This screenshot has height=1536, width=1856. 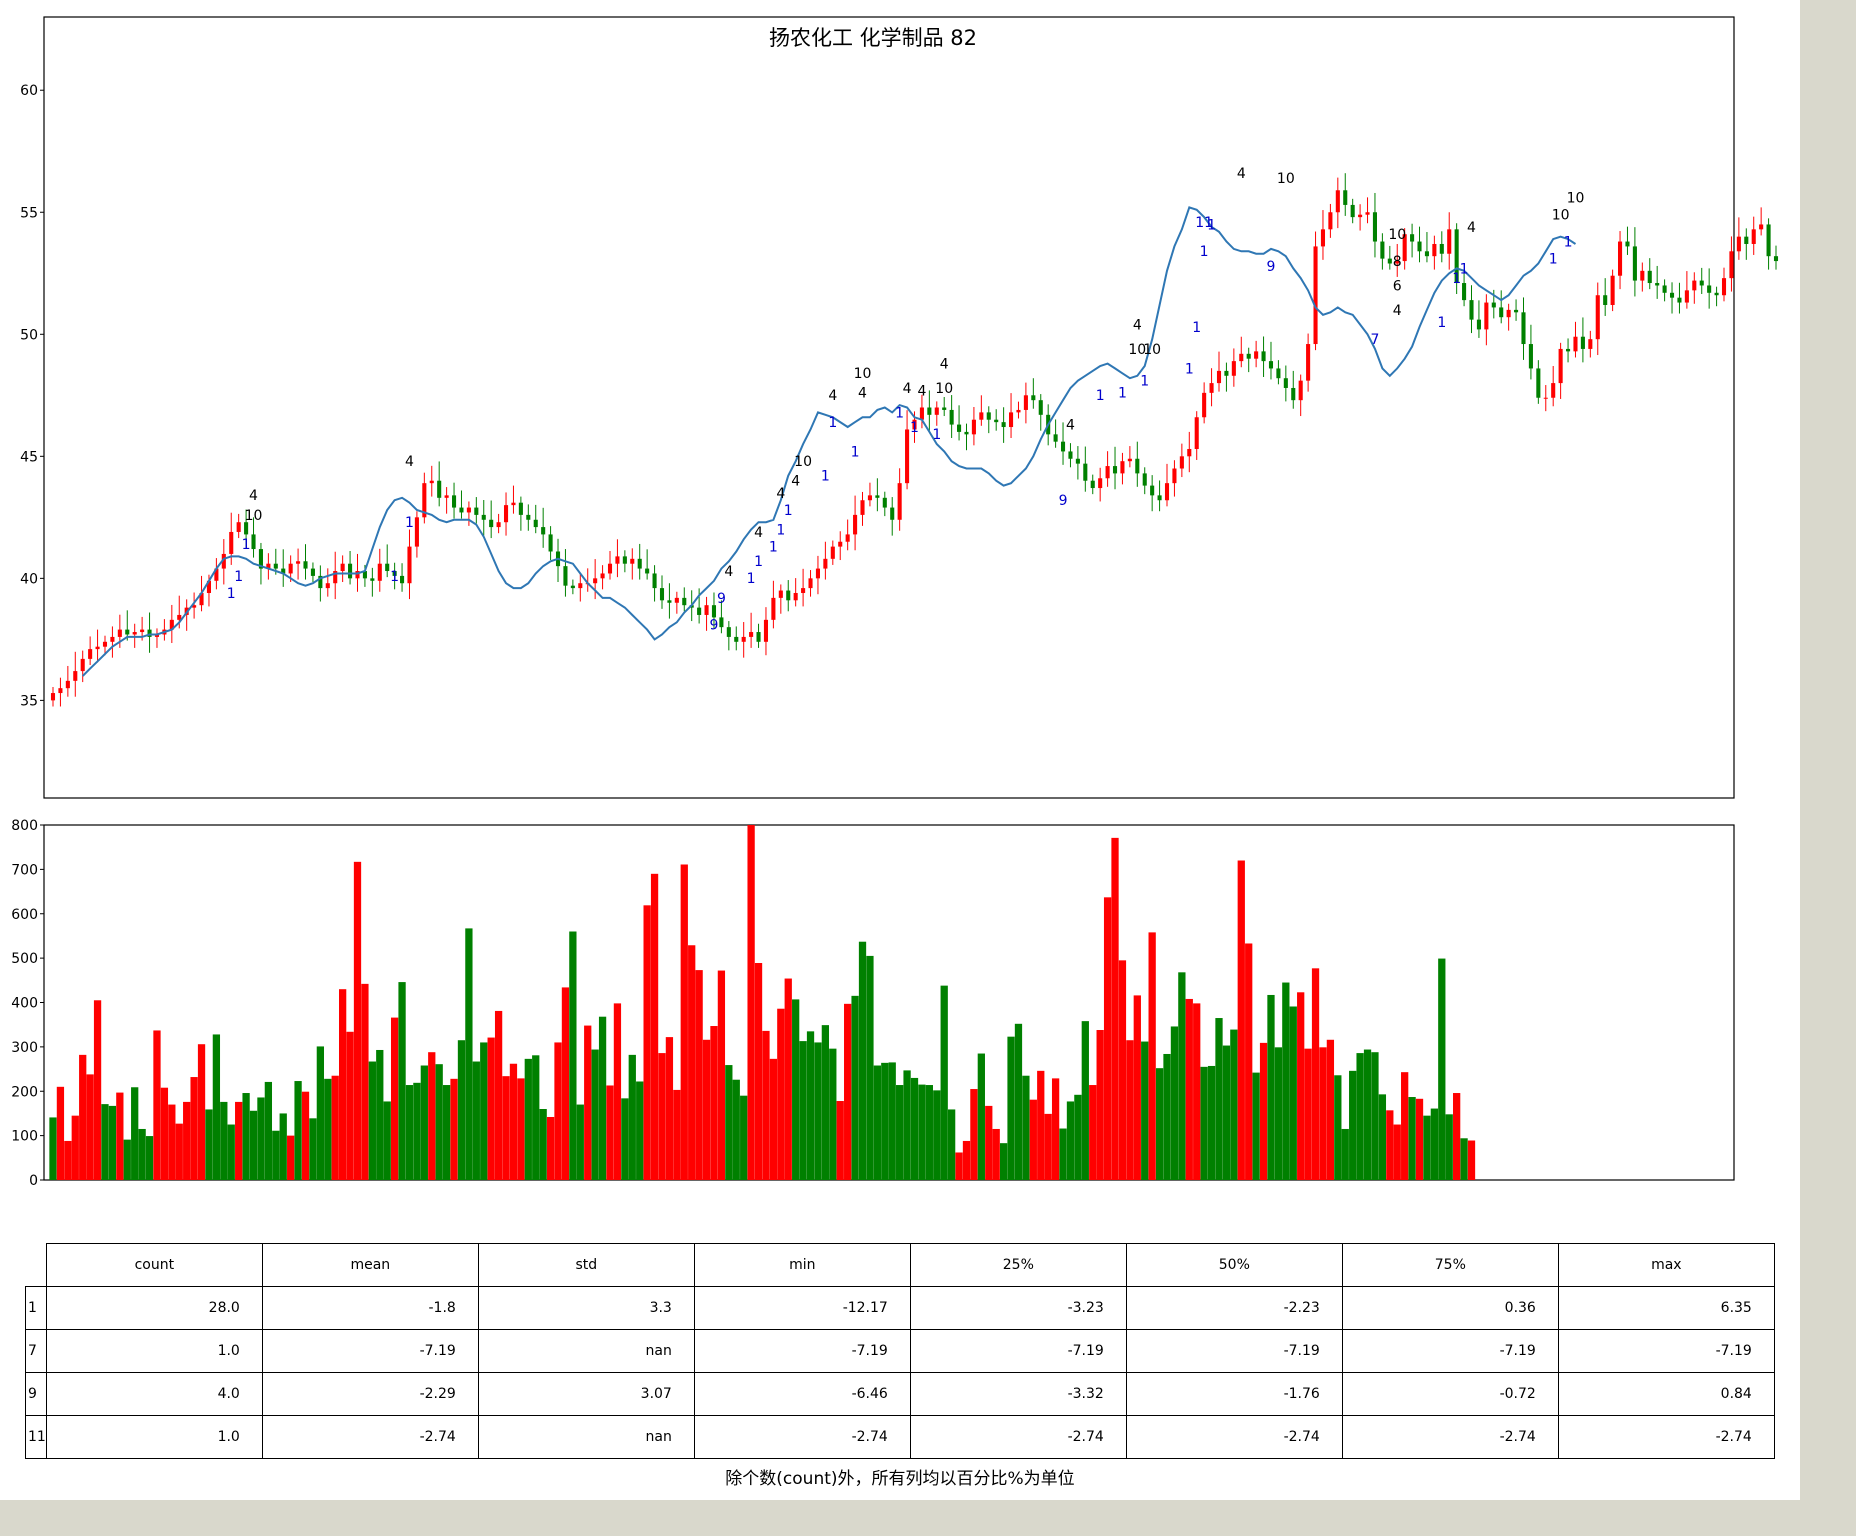 I want to click on table-cell: -2.74, so click(x=802, y=1437).